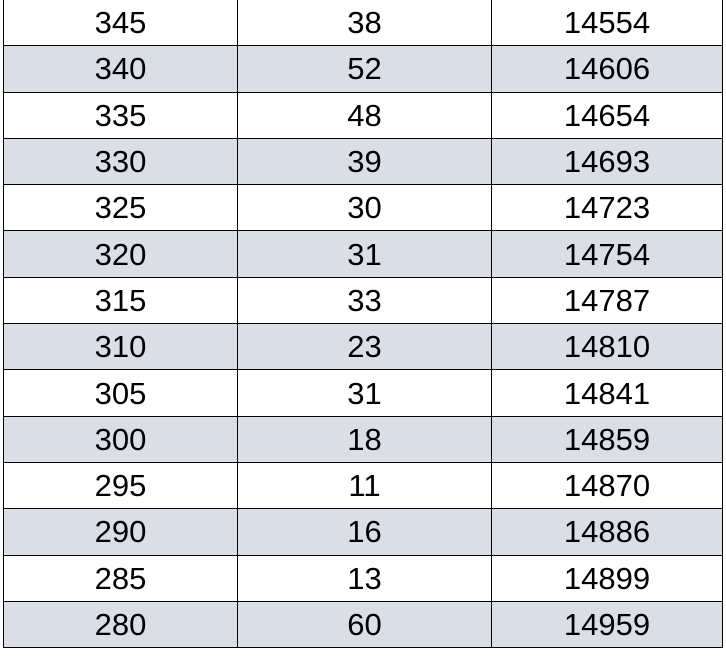 Image resolution: width=726 pixels, height=656 pixels. I want to click on cumulative-cell: 14554, so click(607, 23).